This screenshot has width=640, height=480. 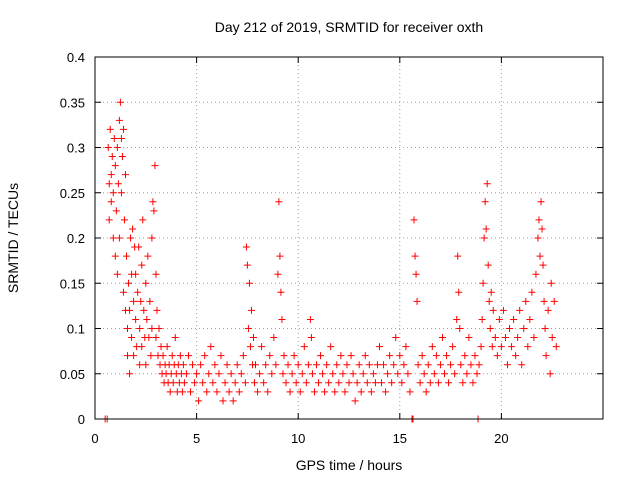 I want to click on y-tick-label: 0.35, so click(x=72, y=102).